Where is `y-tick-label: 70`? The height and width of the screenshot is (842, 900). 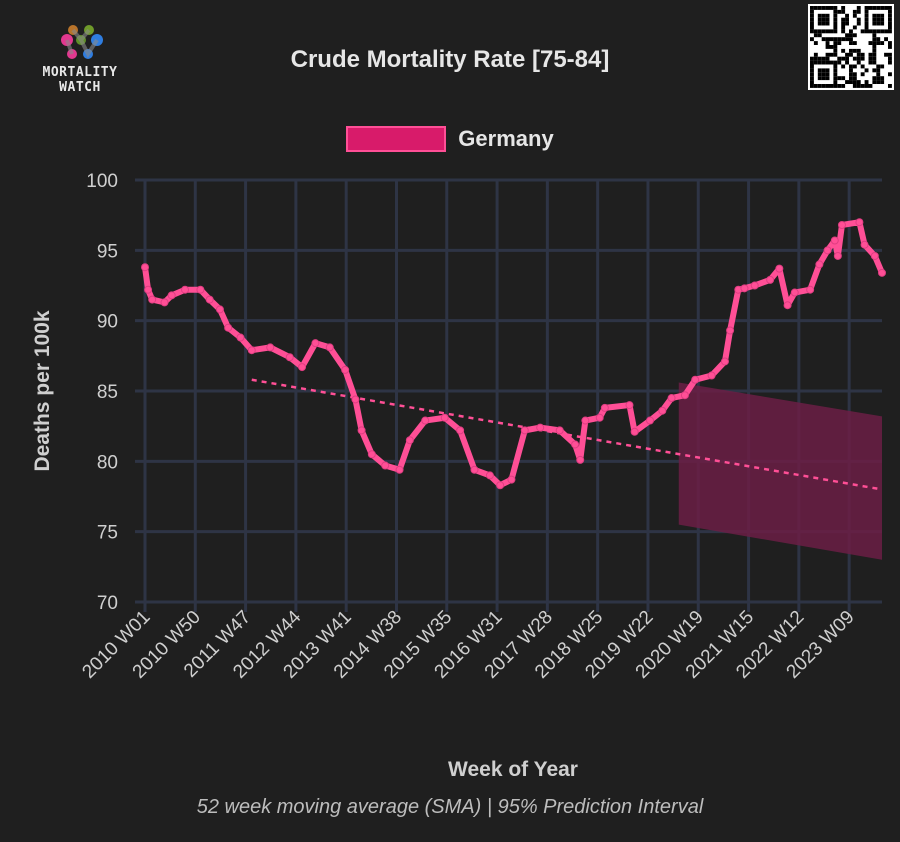
y-tick-label: 70 is located at coordinates (107, 603).